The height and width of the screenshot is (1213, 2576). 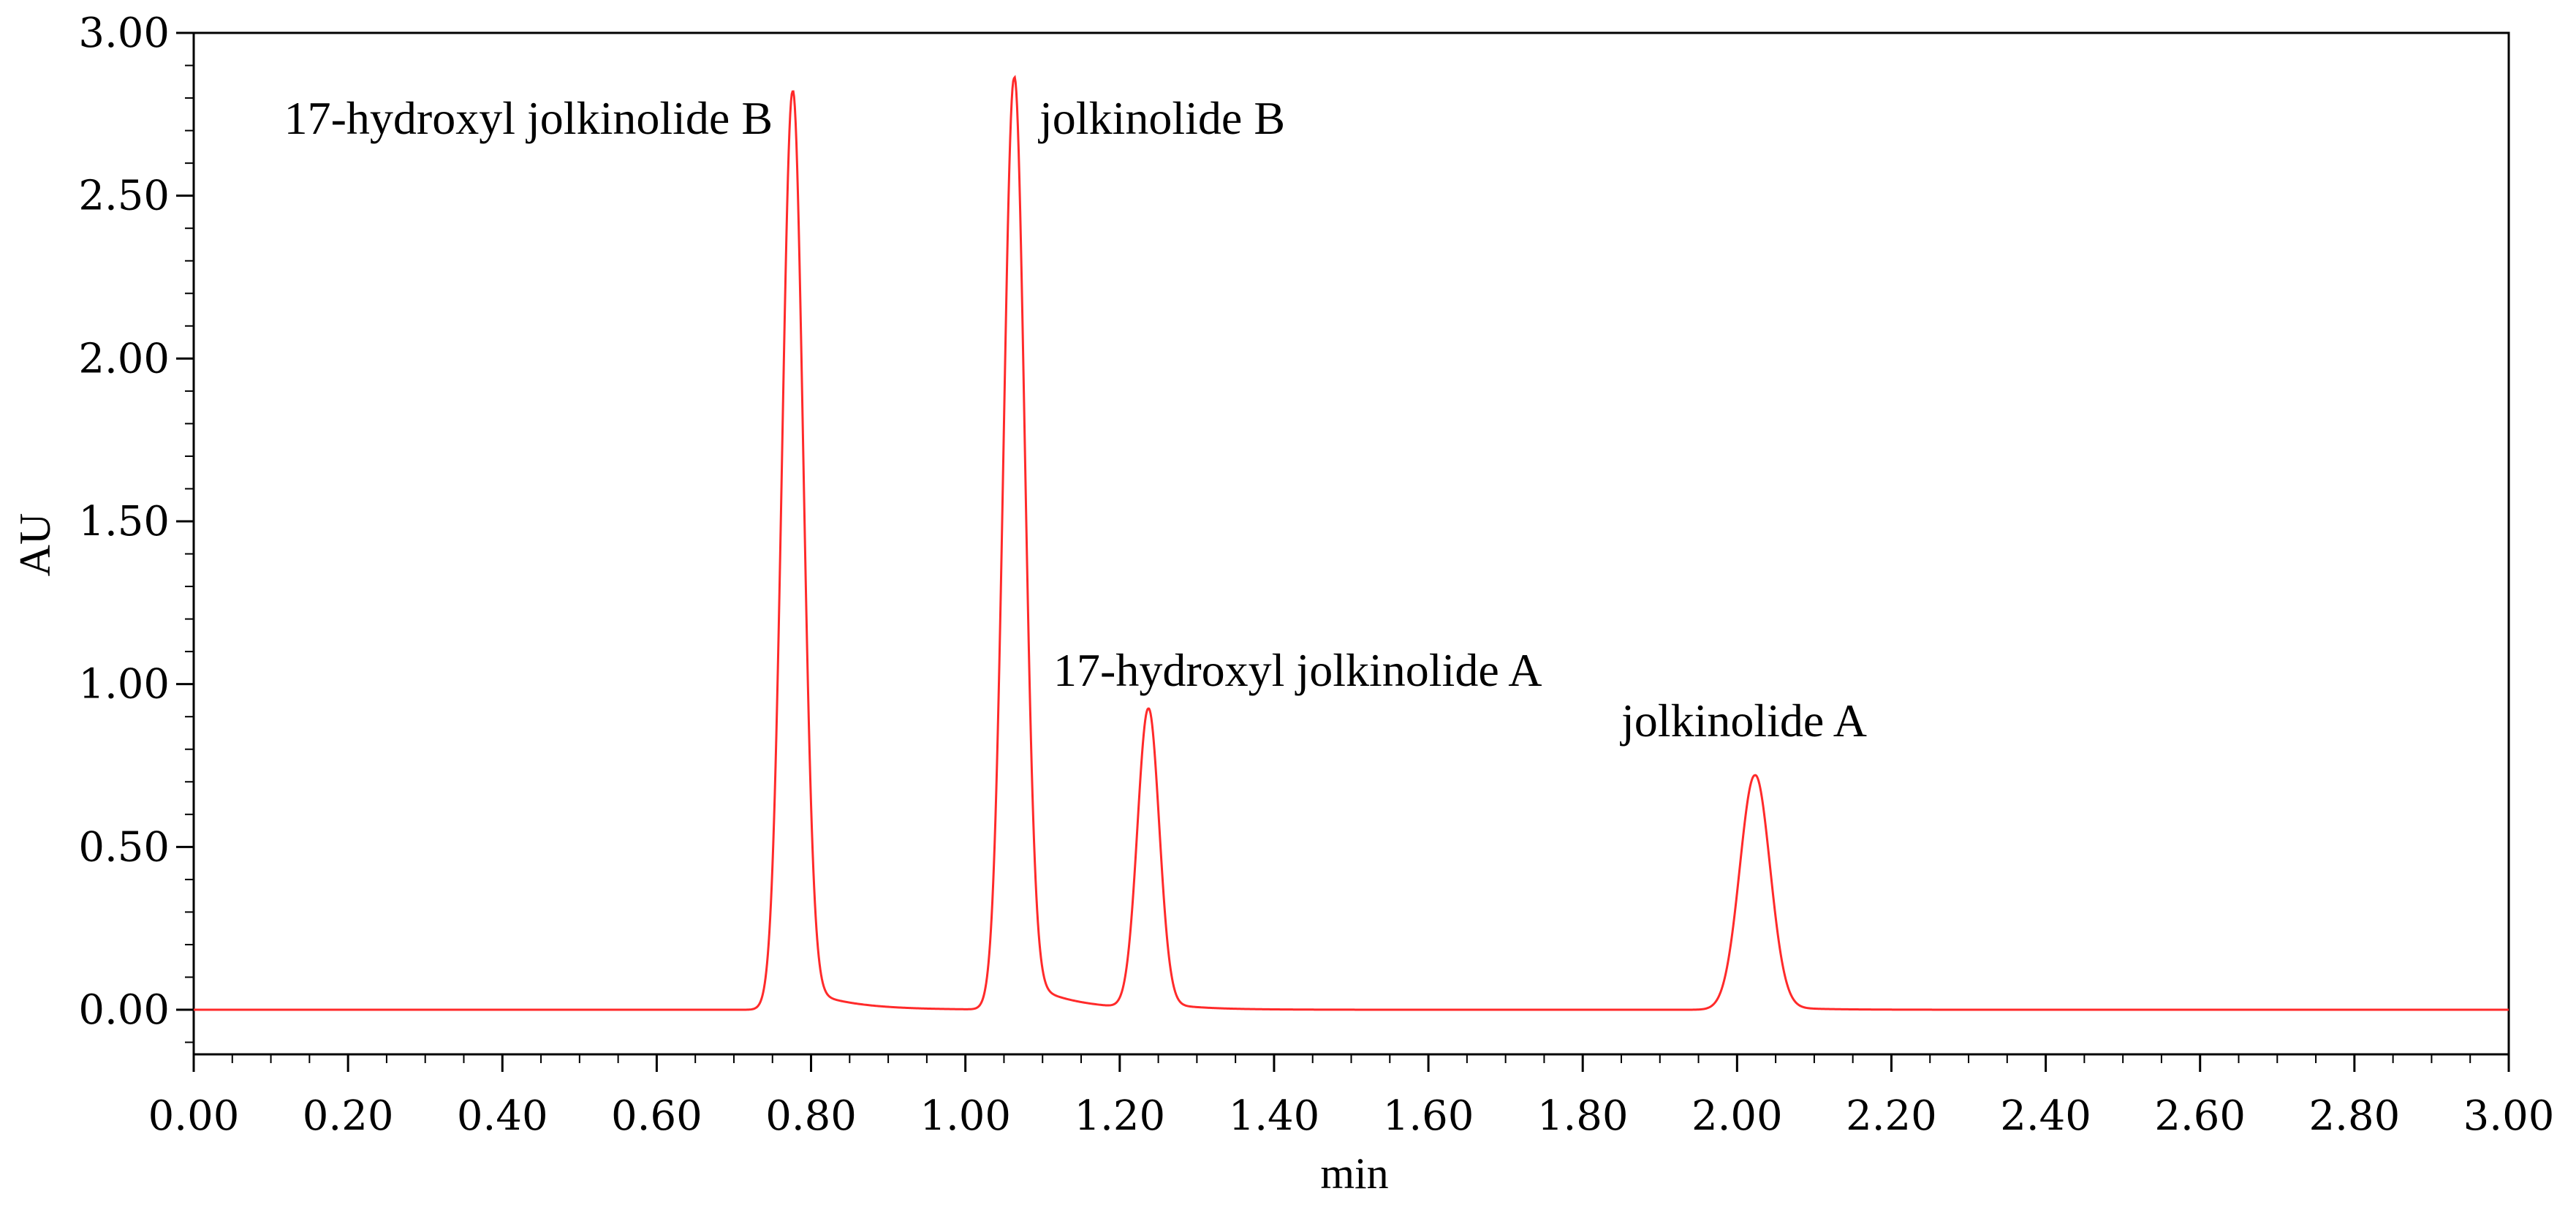 I want to click on x-tick-label: 2.20, so click(x=1891, y=1116).